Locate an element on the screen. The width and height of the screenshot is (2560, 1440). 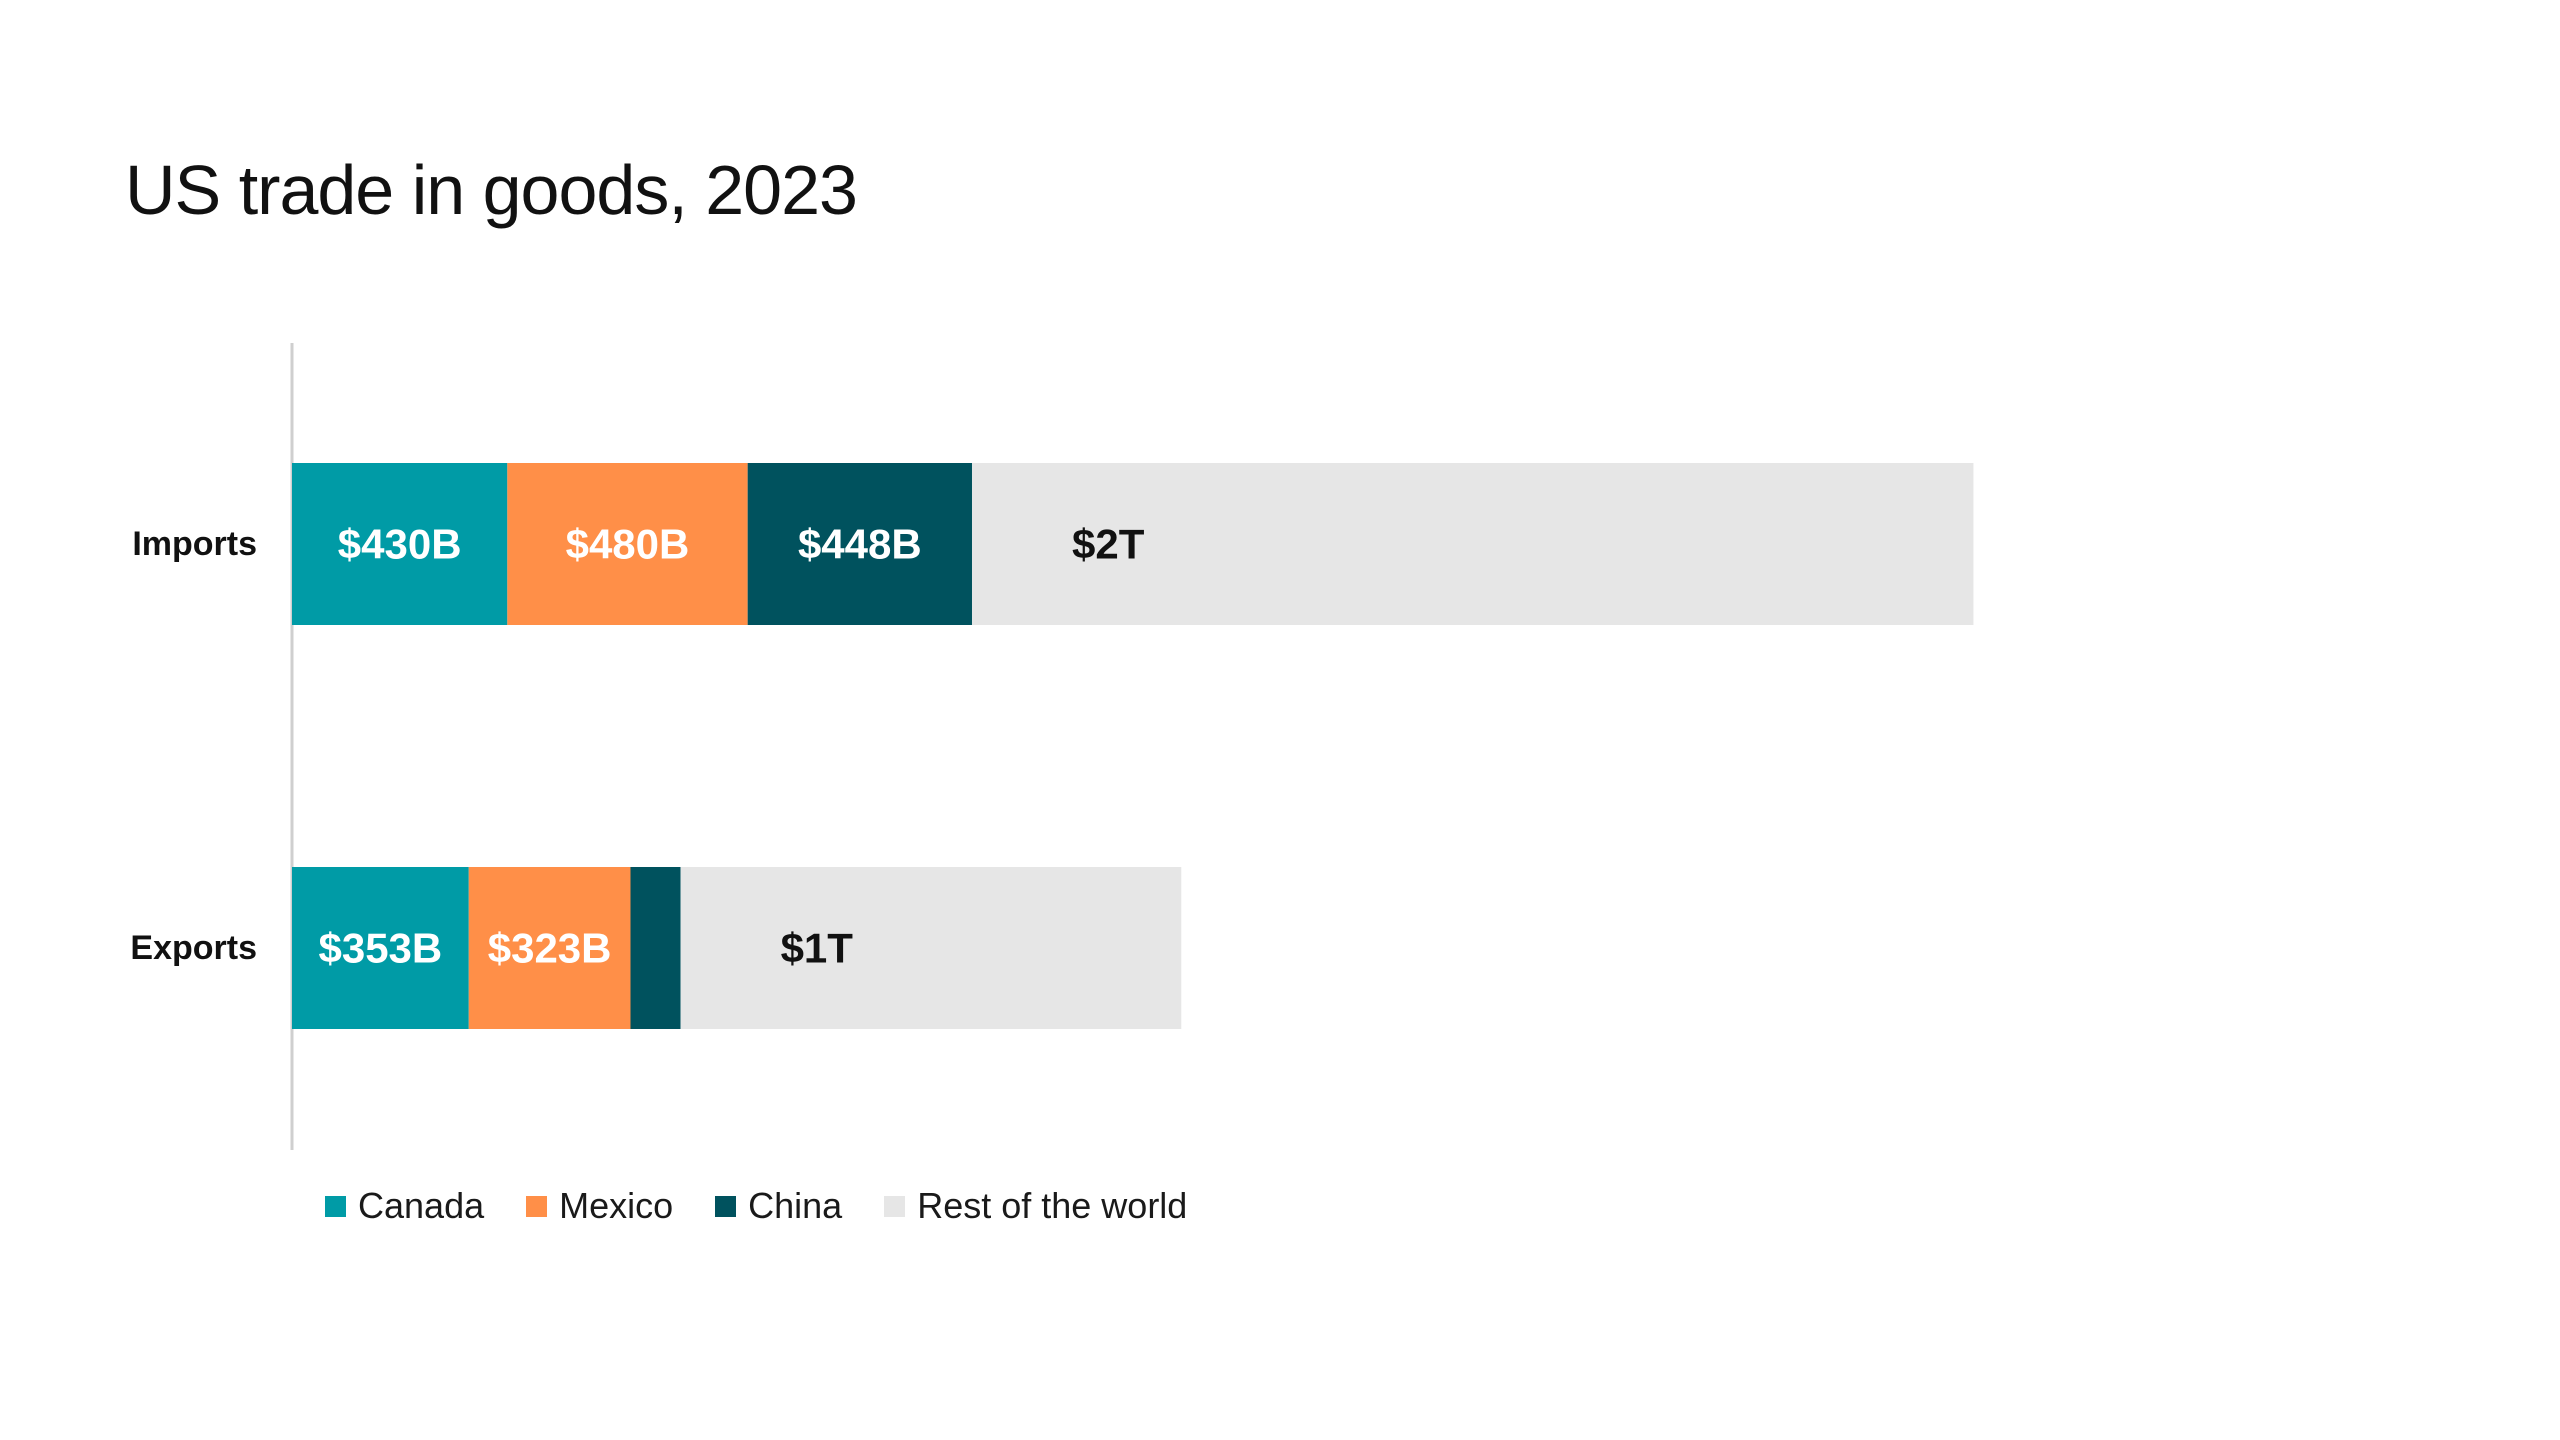
bar-exports-mexico is located at coordinates (549, 948).